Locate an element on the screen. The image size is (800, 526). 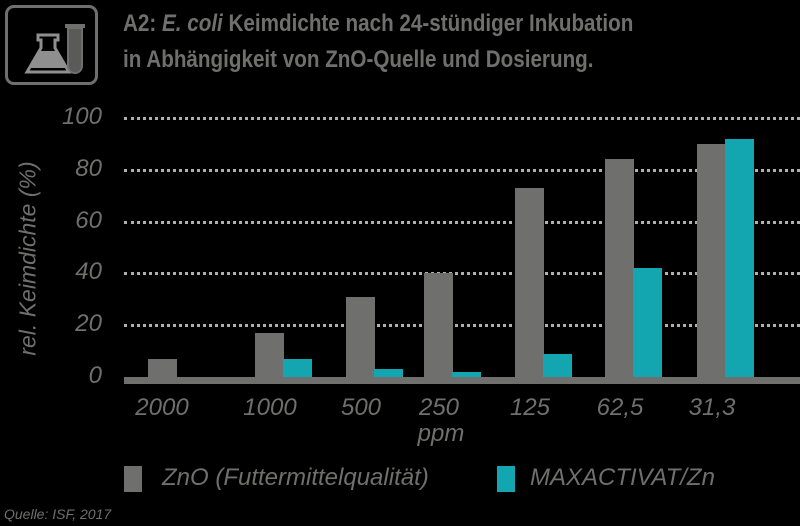
x-tick-label: 31,3 is located at coordinates (712, 407).